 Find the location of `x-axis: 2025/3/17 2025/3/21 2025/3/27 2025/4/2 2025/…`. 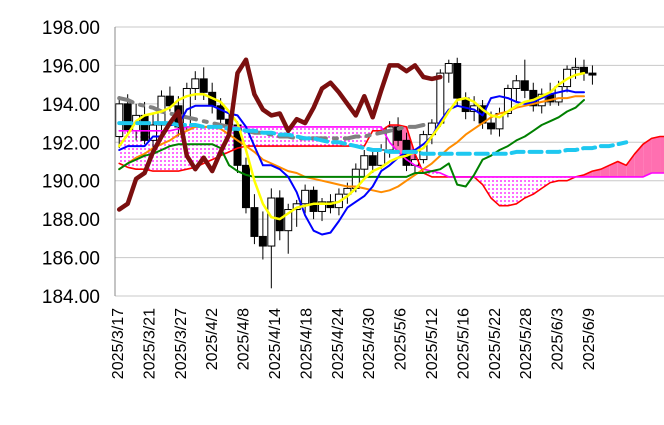

x-axis: 2025/3/17 2025/3/21 2025/3/27 2025/4/2 2025/… is located at coordinates (354, 343).